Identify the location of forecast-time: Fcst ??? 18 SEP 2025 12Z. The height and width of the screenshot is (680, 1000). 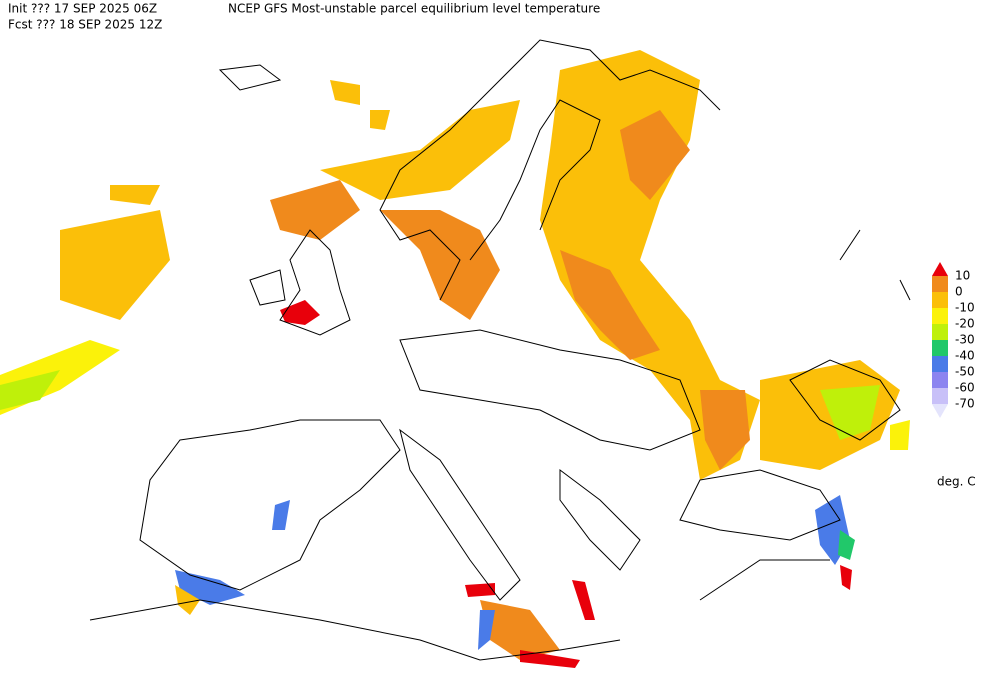
(85, 25).